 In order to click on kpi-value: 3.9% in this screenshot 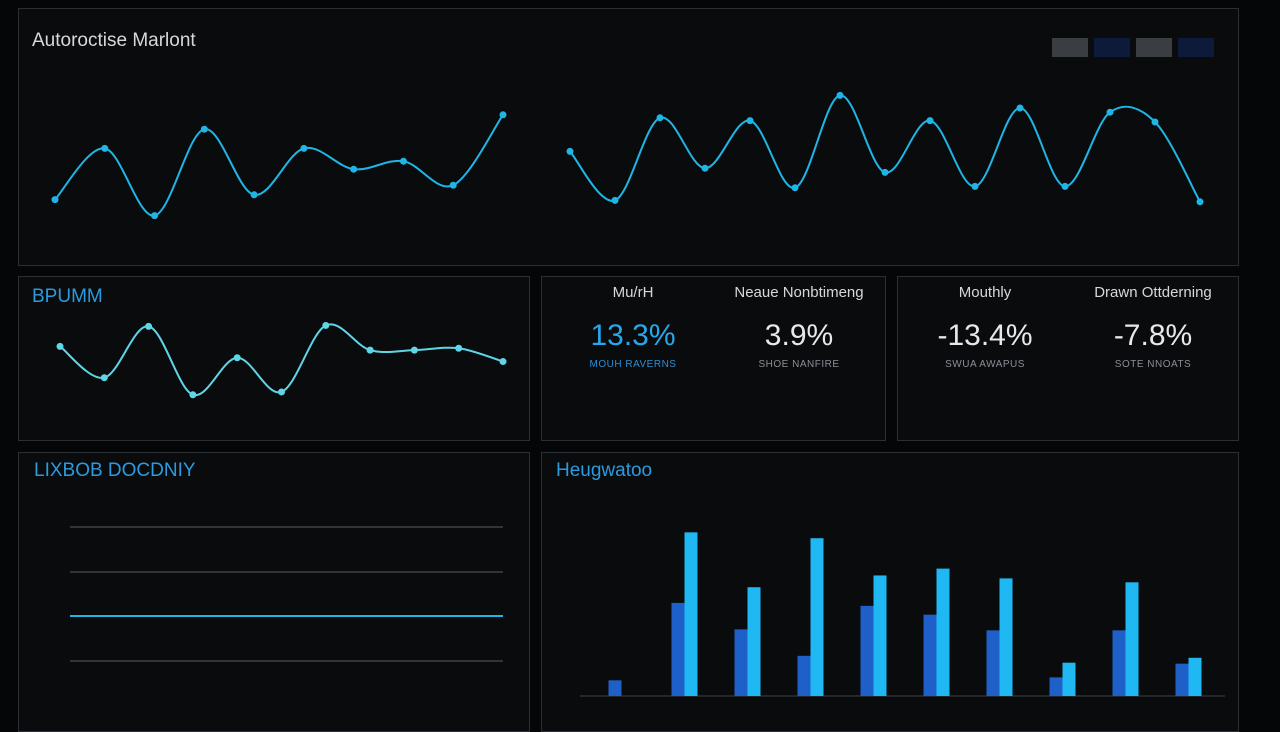, I will do `click(799, 335)`.